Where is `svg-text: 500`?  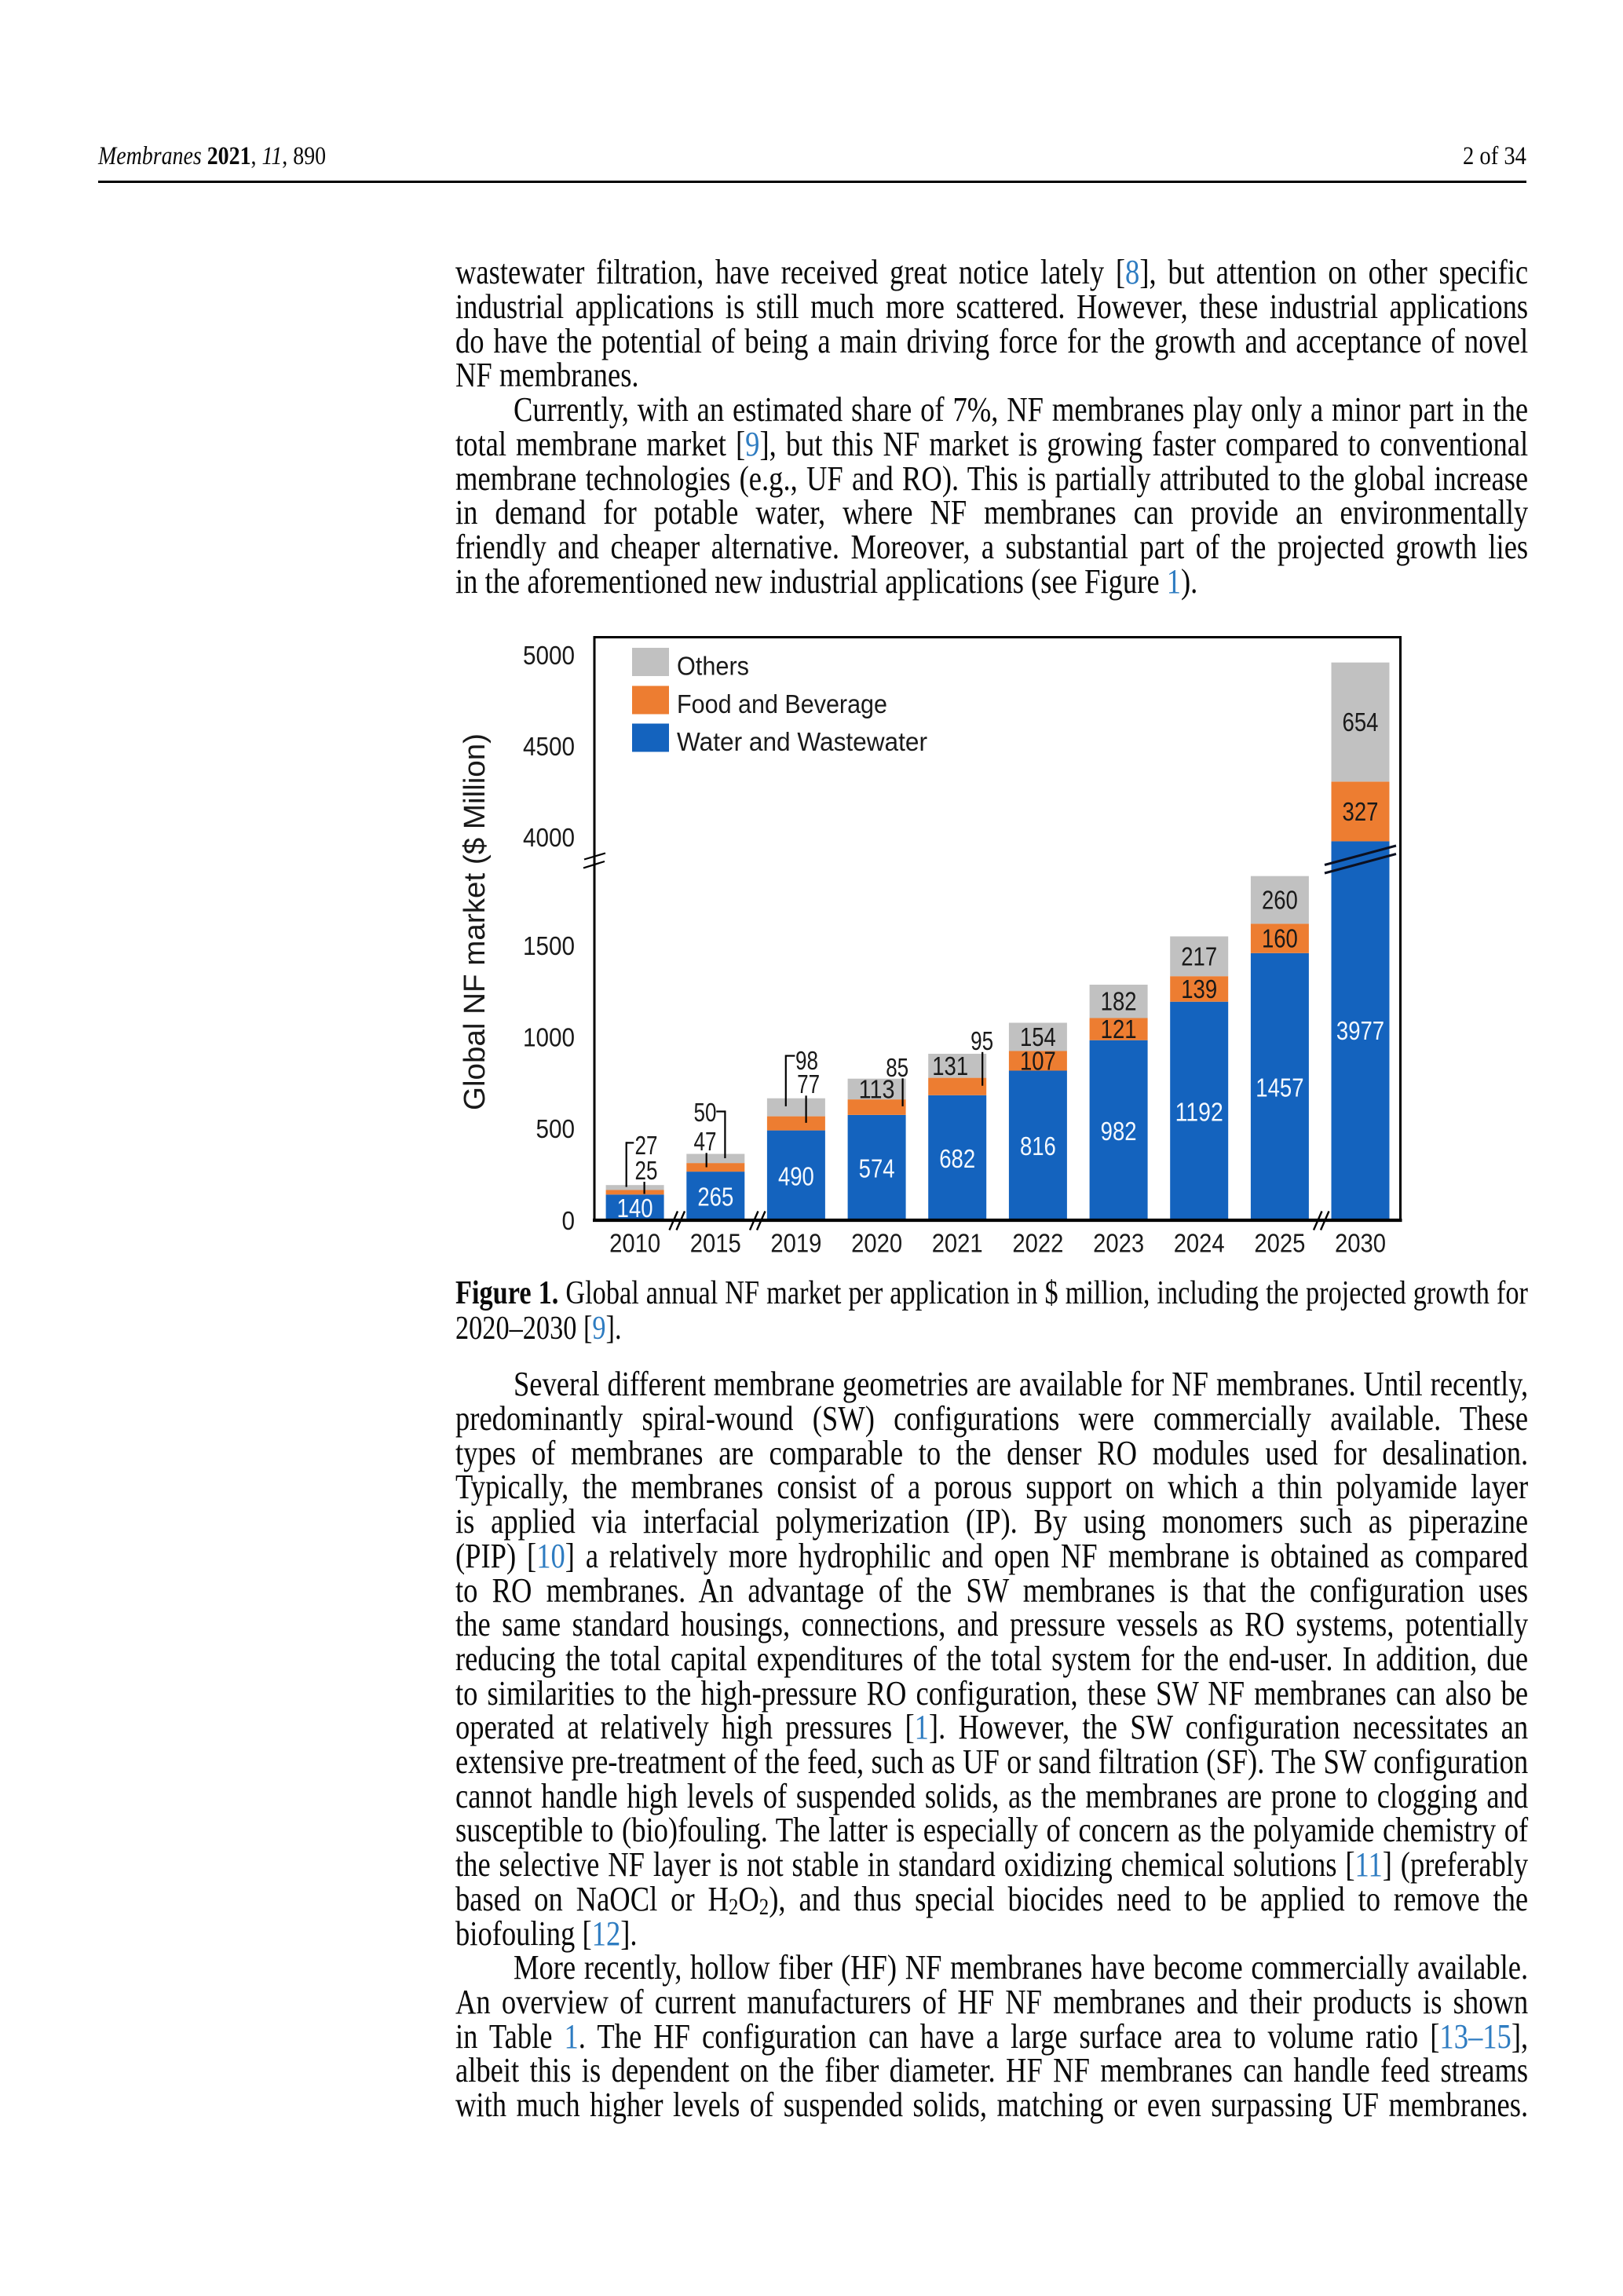
svg-text: 500 is located at coordinates (556, 1129).